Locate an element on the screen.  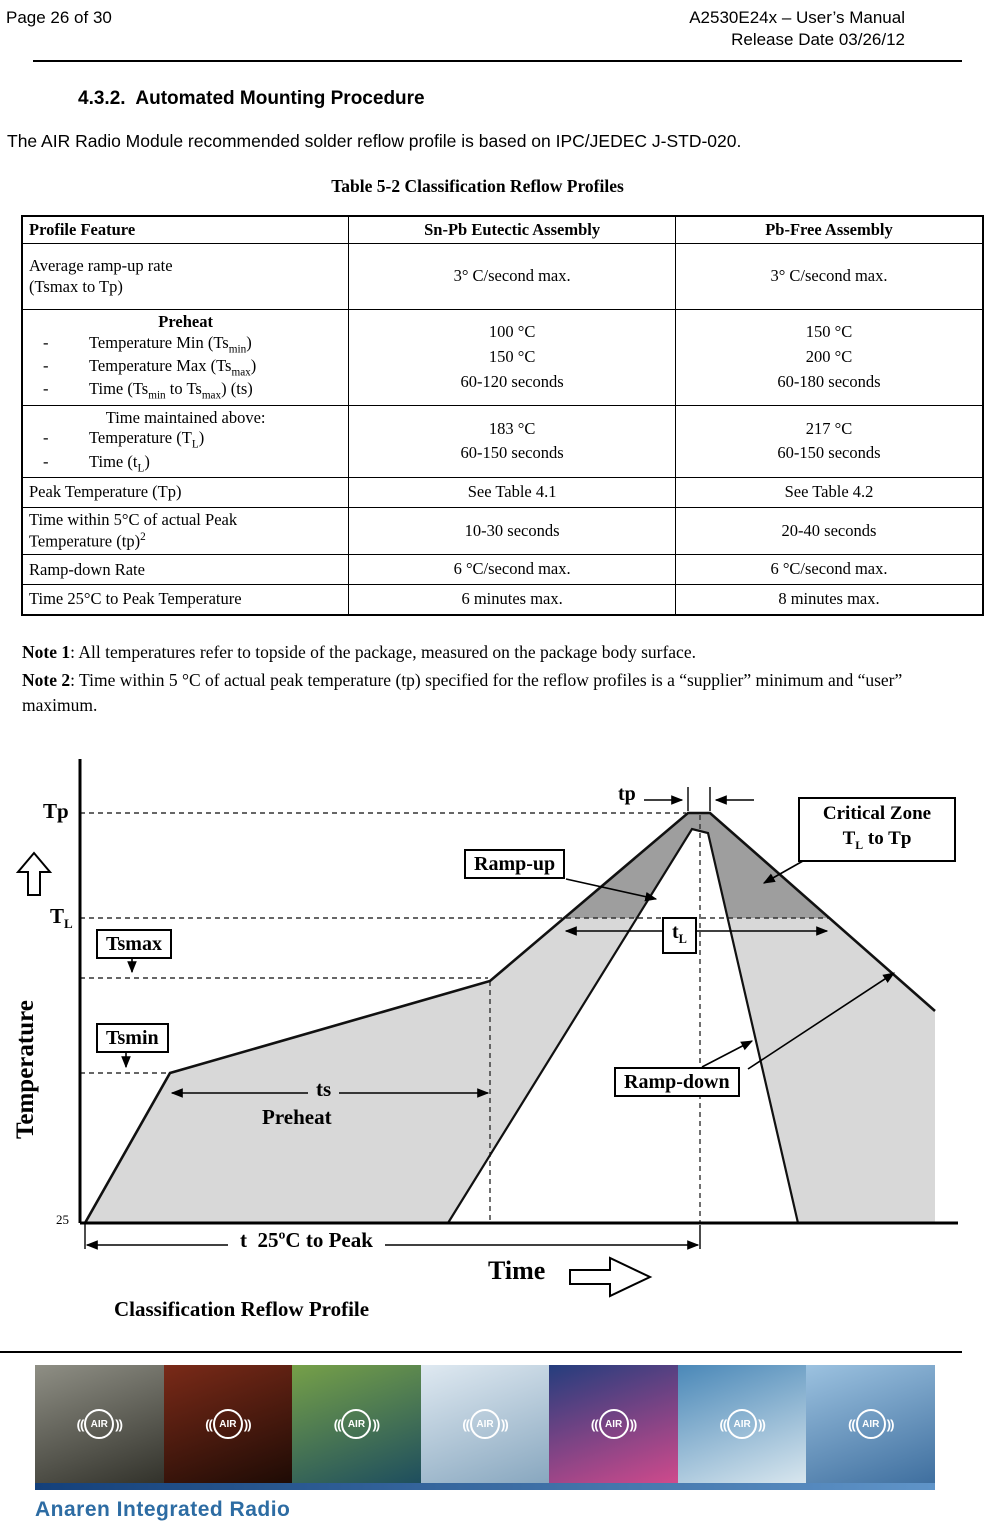
footer-accent-bar is located at coordinates (485, 1487).